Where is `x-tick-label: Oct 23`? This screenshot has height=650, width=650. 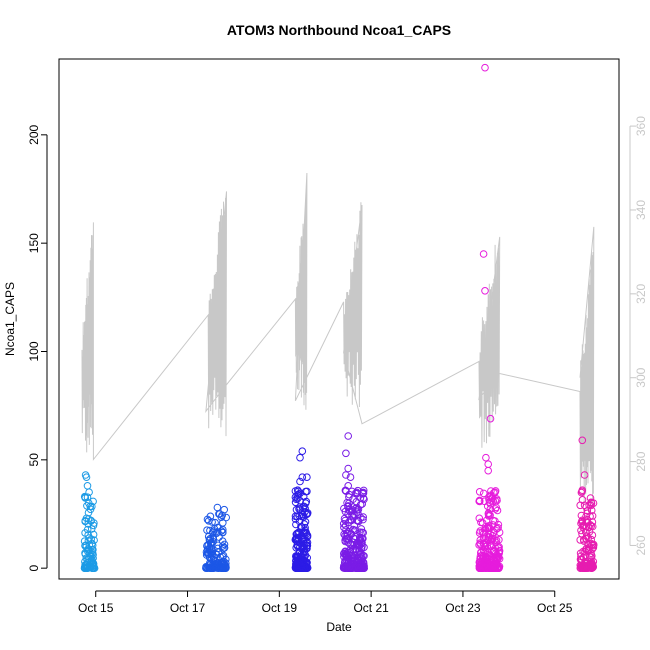 x-tick-label: Oct 23 is located at coordinates (463, 608).